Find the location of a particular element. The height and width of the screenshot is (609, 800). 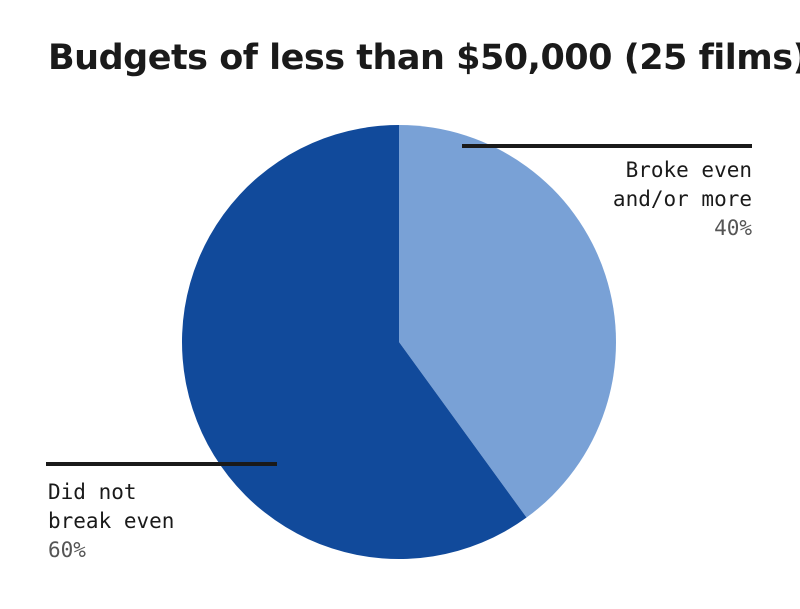

slice-label-did-not-break-even: Did not break even 60% is located at coordinates (111, 521).